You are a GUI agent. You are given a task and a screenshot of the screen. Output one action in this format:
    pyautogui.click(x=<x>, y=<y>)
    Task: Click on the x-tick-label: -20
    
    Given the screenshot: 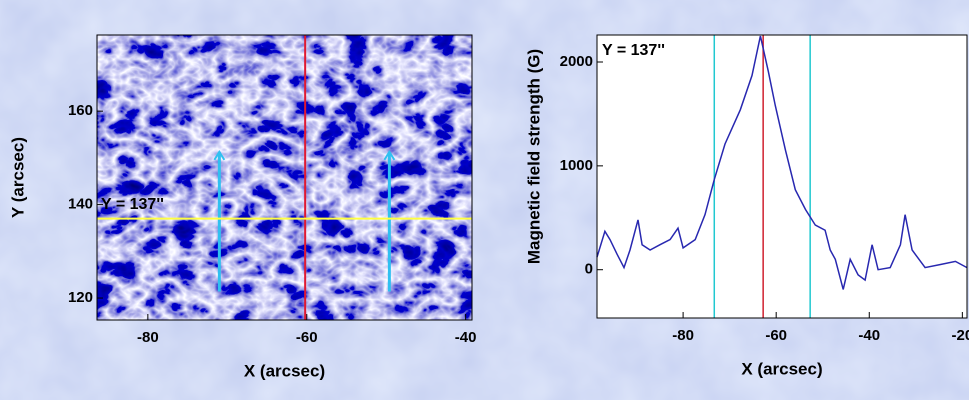 What is the action you would take?
    pyautogui.click(x=960, y=335)
    